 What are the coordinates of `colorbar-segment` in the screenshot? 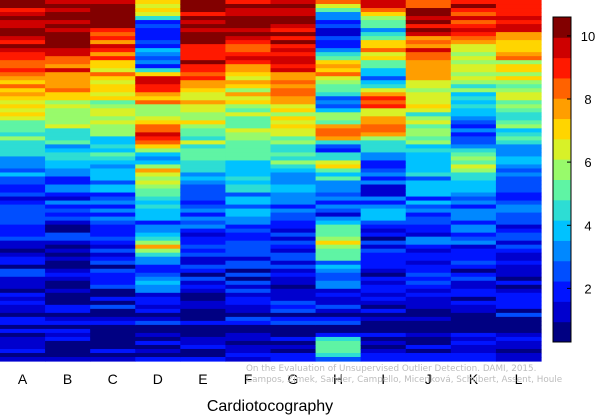 It's located at (562, 48).